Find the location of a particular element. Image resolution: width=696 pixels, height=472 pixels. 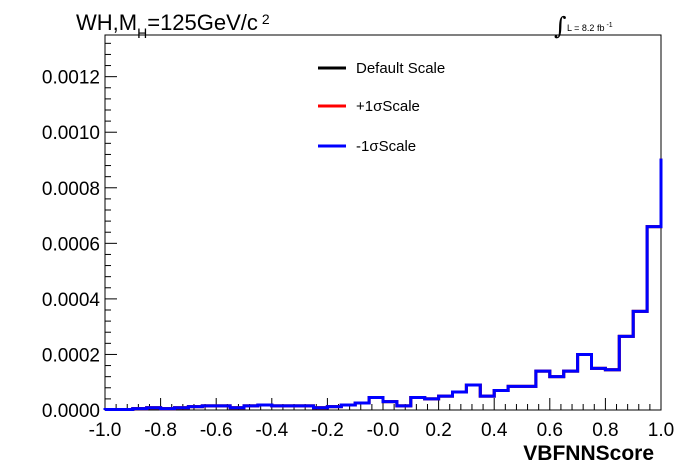

legend-label-1: +1σScale is located at coordinates (388, 106).